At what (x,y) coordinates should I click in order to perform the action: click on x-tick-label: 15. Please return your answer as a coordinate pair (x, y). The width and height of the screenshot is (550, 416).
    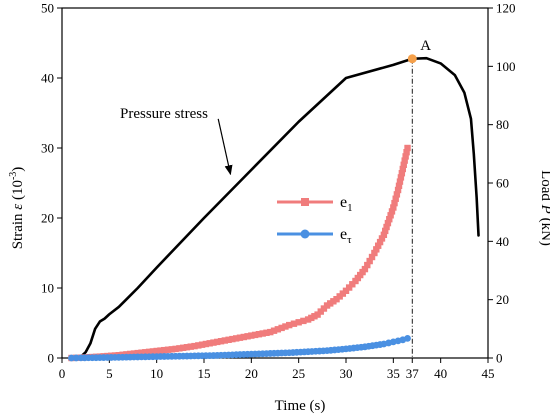
    Looking at the image, I should click on (204, 373).